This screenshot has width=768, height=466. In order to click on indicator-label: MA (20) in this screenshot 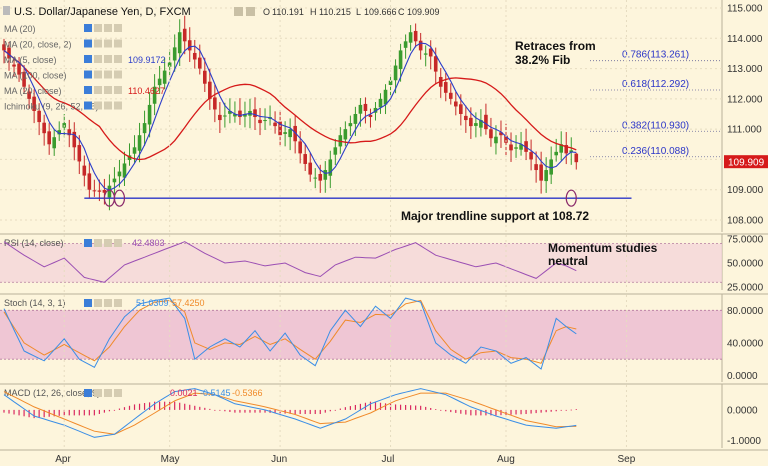, I will do `click(20, 29)`.